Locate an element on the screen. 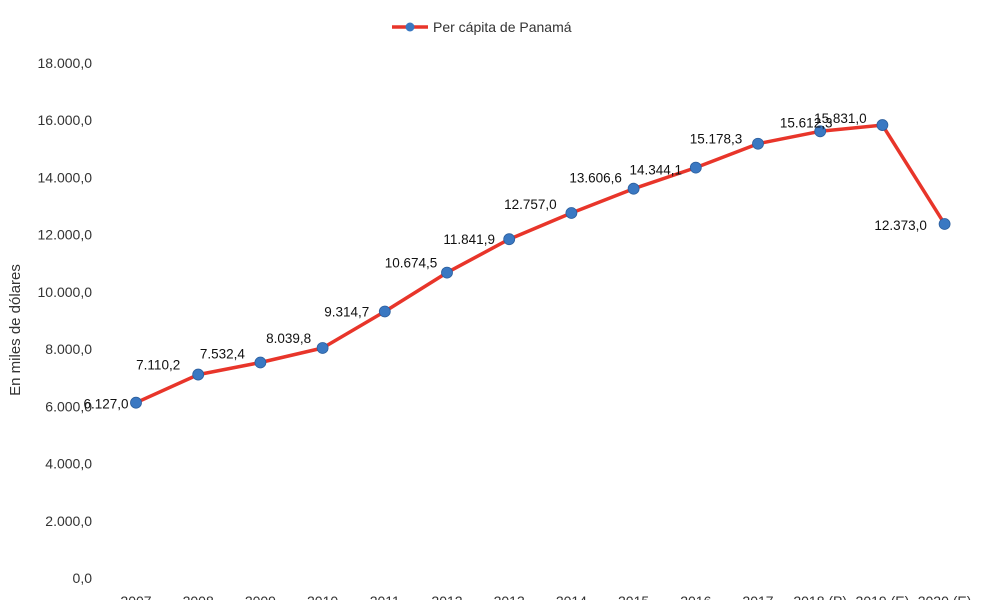 The image size is (1000, 600). data-label: 11.841,9 is located at coordinates (469, 239).